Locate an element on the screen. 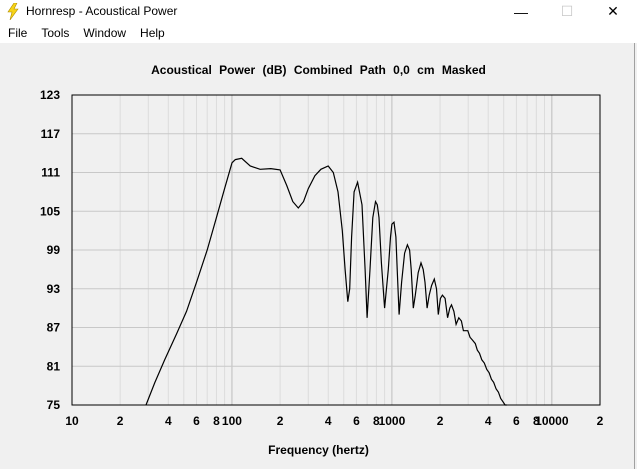  y-tick-label: 81 is located at coordinates (54, 366).